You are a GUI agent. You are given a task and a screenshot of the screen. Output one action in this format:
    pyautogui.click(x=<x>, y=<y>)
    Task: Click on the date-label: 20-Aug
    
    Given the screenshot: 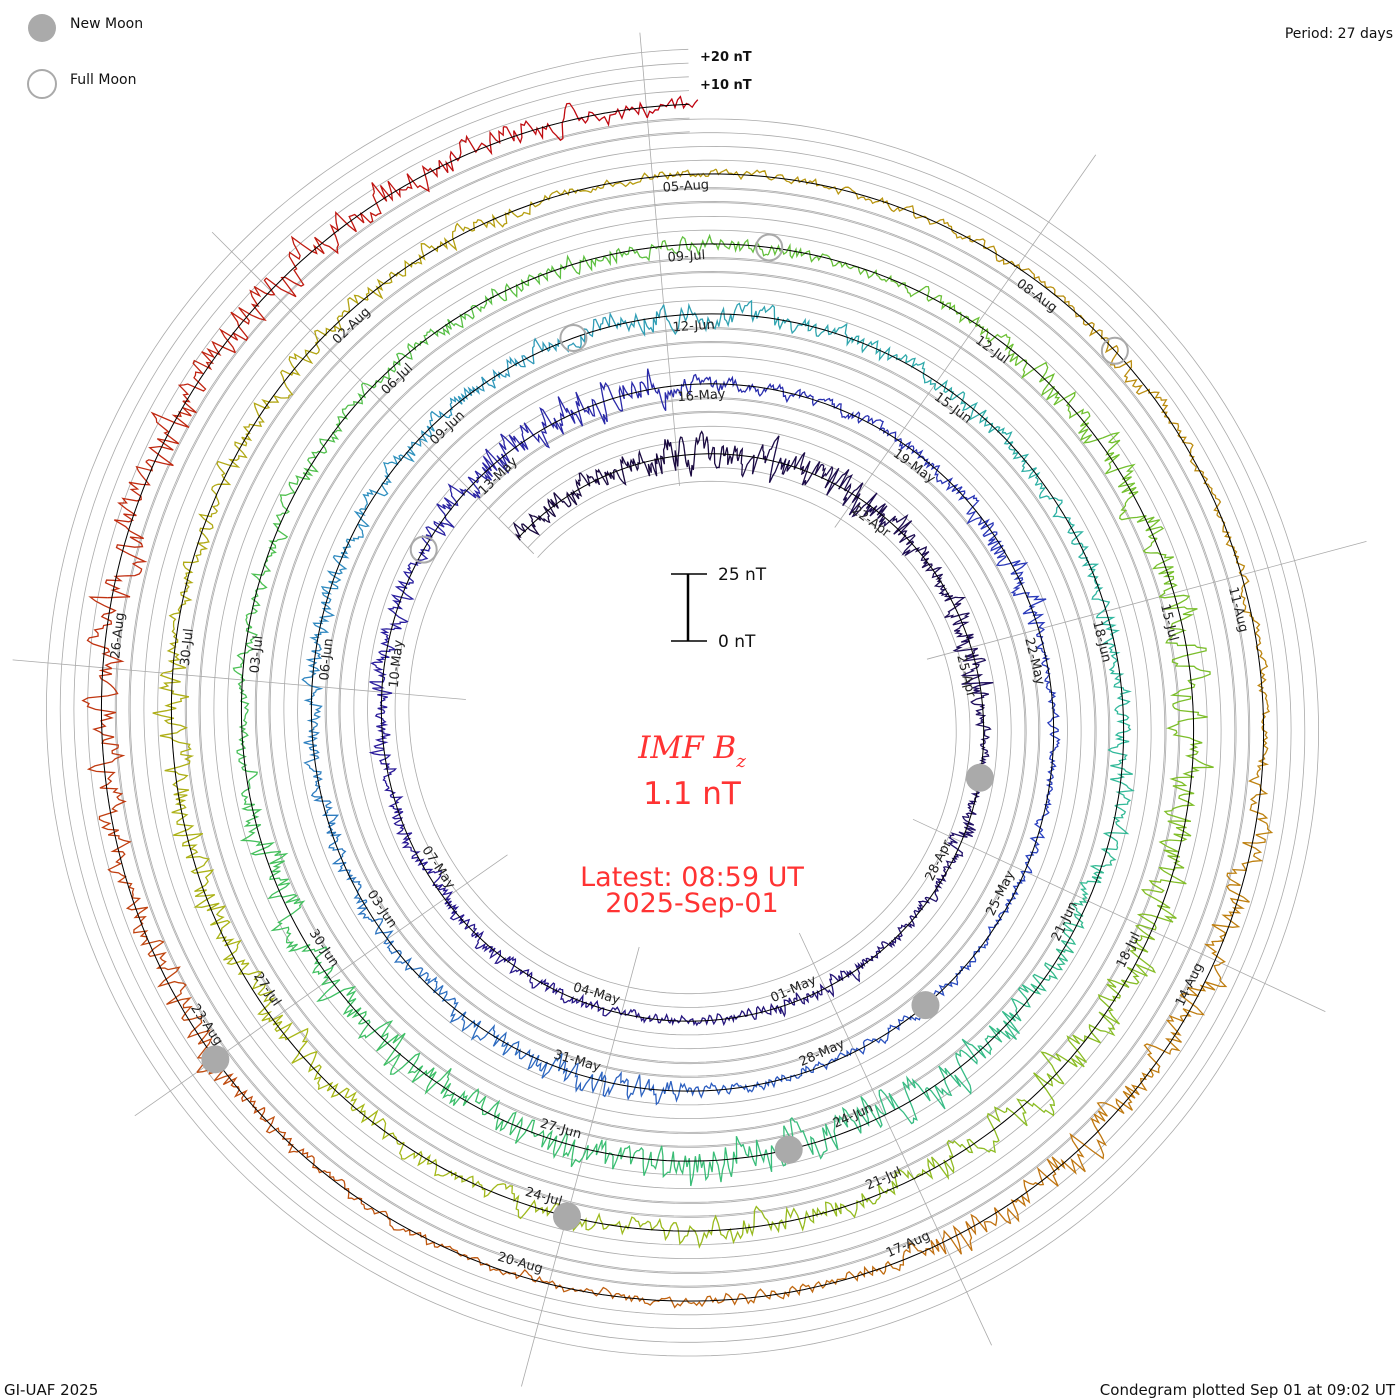 What is the action you would take?
    pyautogui.click(x=520, y=1263)
    